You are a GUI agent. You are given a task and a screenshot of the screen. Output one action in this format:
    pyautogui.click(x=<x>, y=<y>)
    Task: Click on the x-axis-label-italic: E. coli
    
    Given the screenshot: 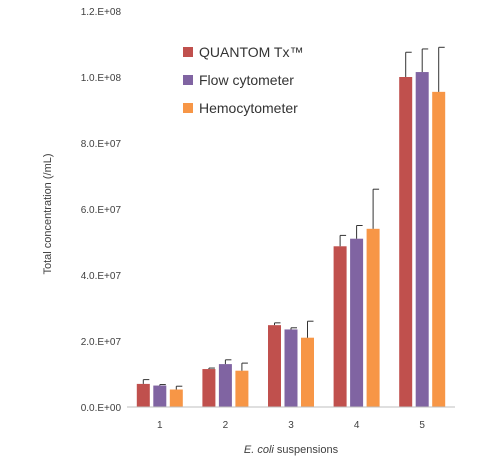 What is the action you would take?
    pyautogui.click(x=259, y=450)
    